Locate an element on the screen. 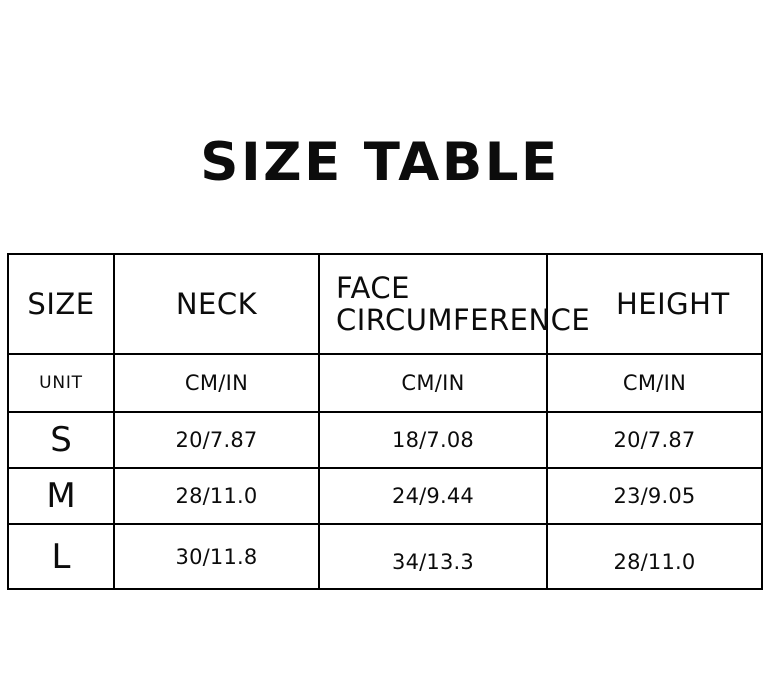 The height and width of the screenshot is (697, 769). header-cell-size: SIZE is located at coordinates (61, 304).